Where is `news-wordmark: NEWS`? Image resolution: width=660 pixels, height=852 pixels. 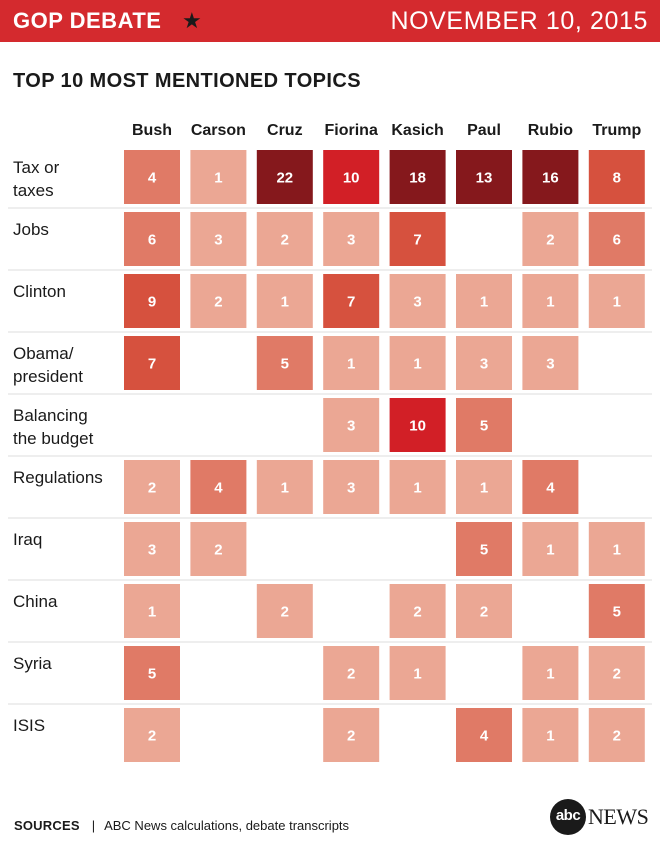
news-wordmark: NEWS is located at coordinates (618, 816).